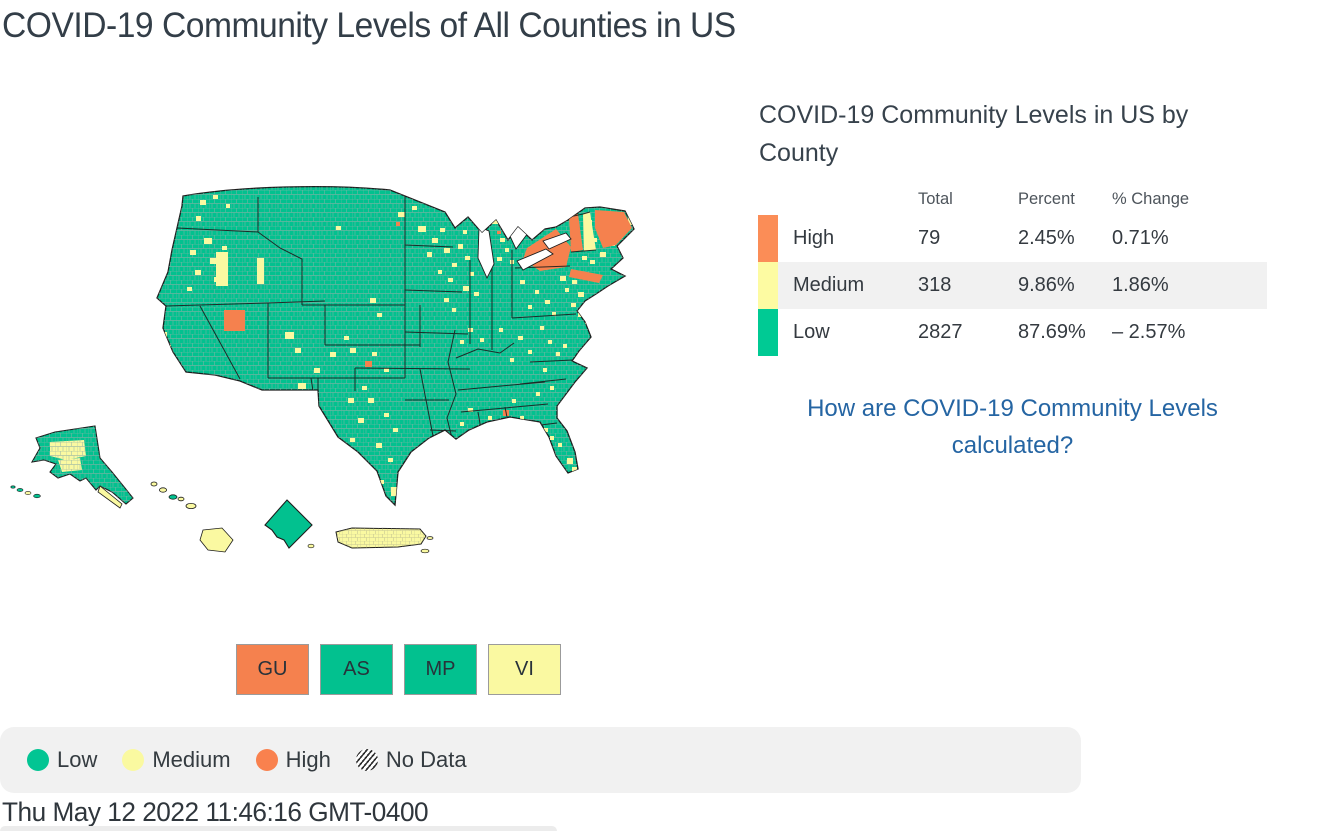 This screenshot has height=831, width=1318. Describe the element at coordinates (398, 669) in the screenshot. I see `territory-chip-row: GU AS MP VI` at that location.